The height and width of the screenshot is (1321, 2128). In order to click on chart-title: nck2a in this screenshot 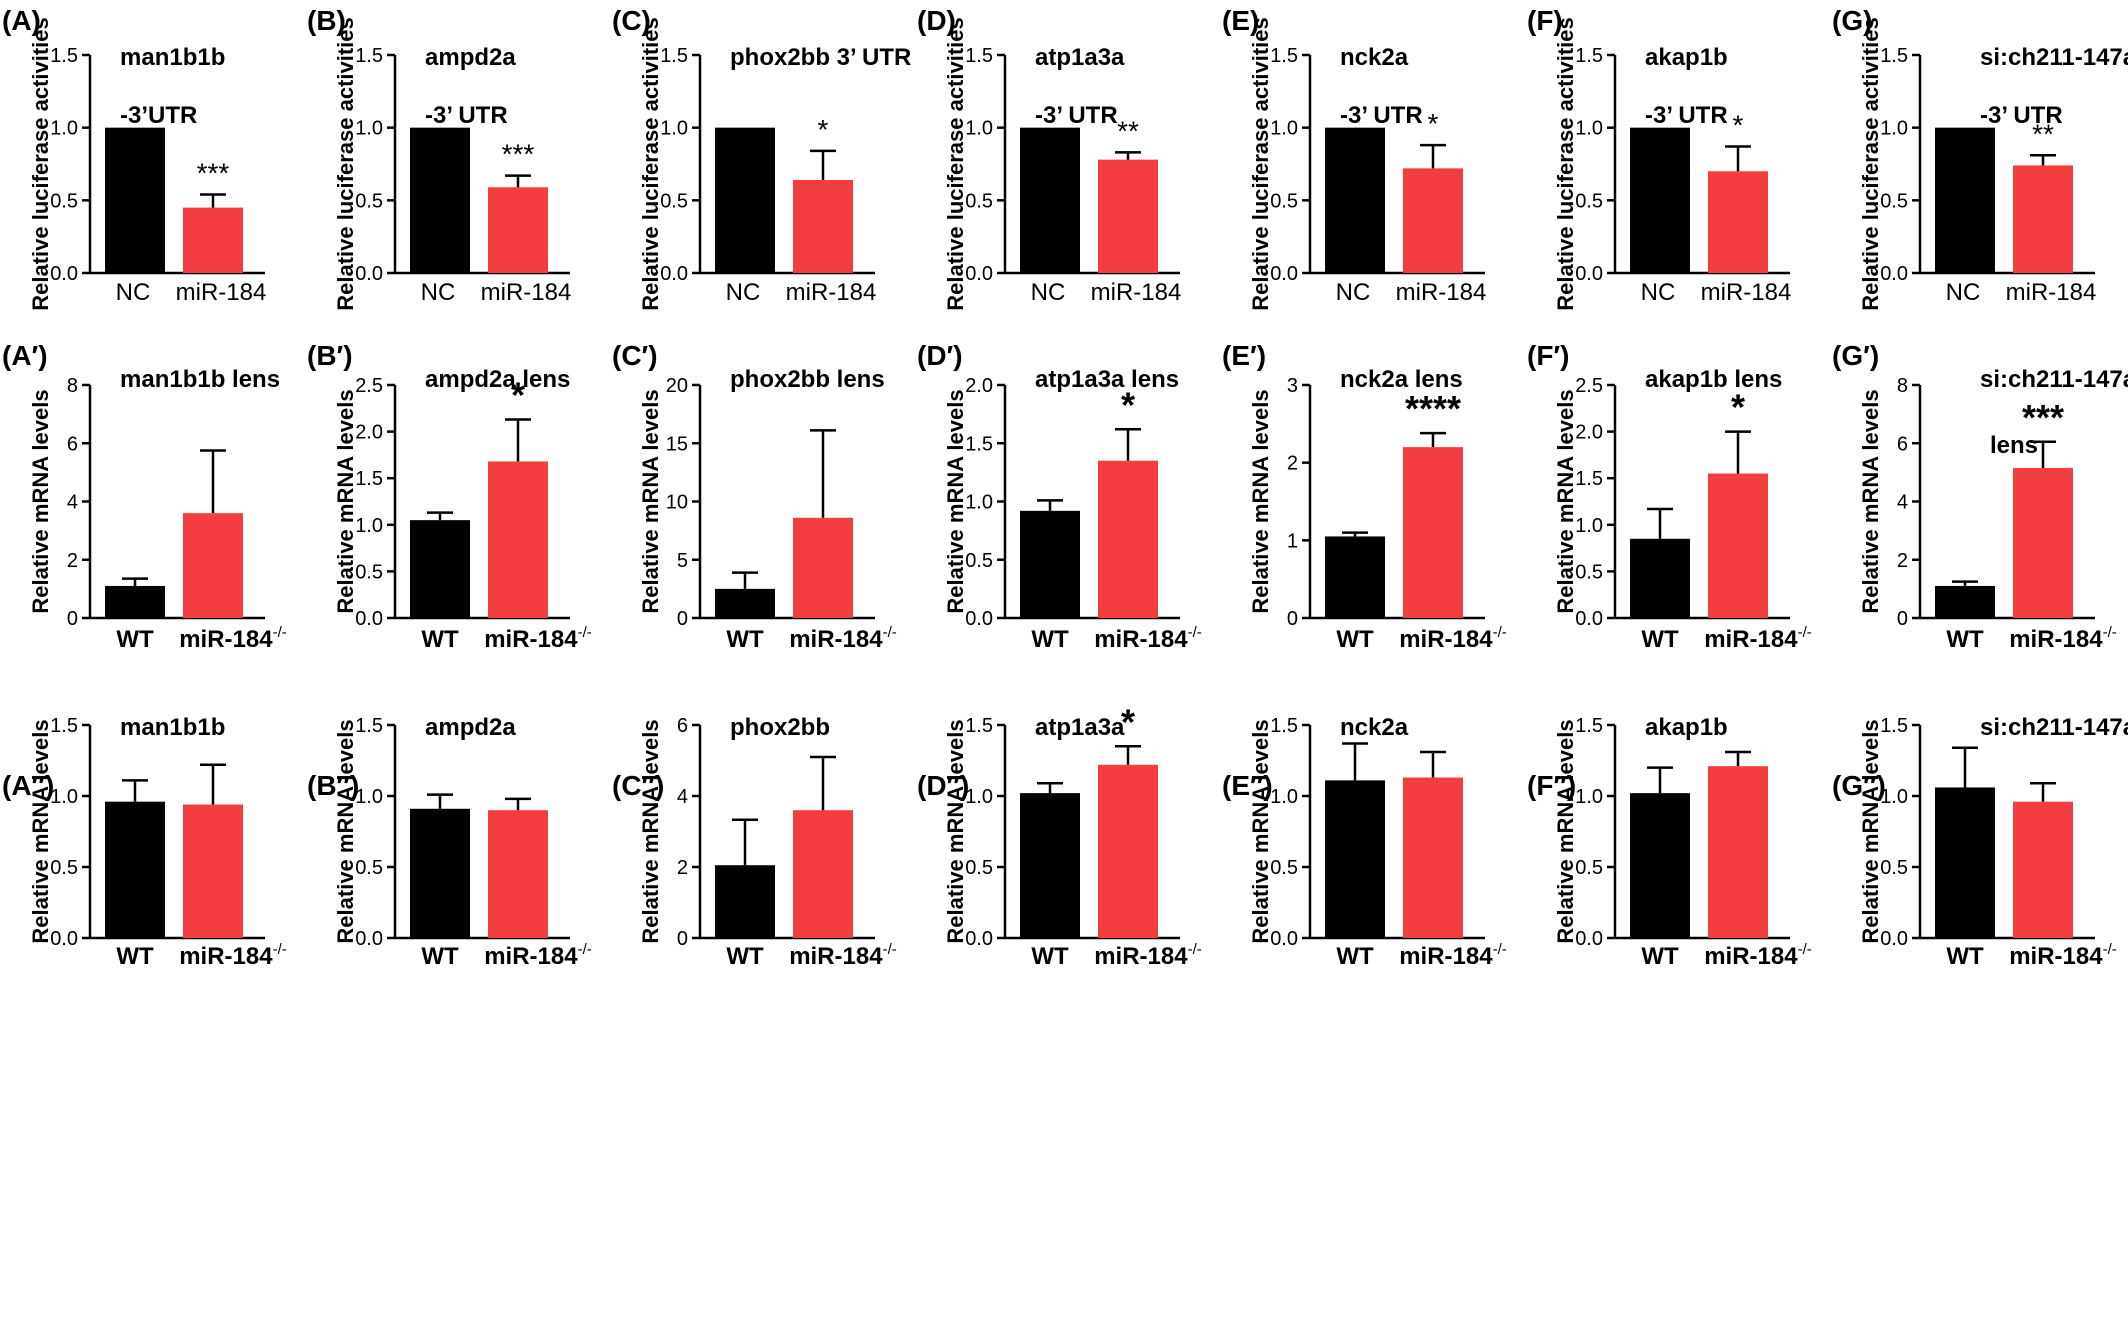, I will do `click(1374, 57)`.